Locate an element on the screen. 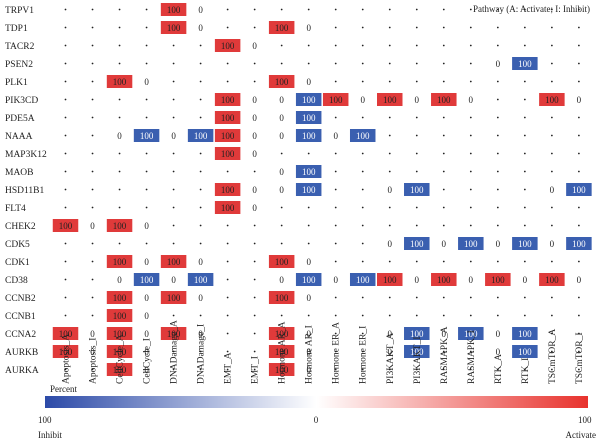 The image size is (600, 443). cell-maob-emt-i-empty is located at coordinates (254, 171).